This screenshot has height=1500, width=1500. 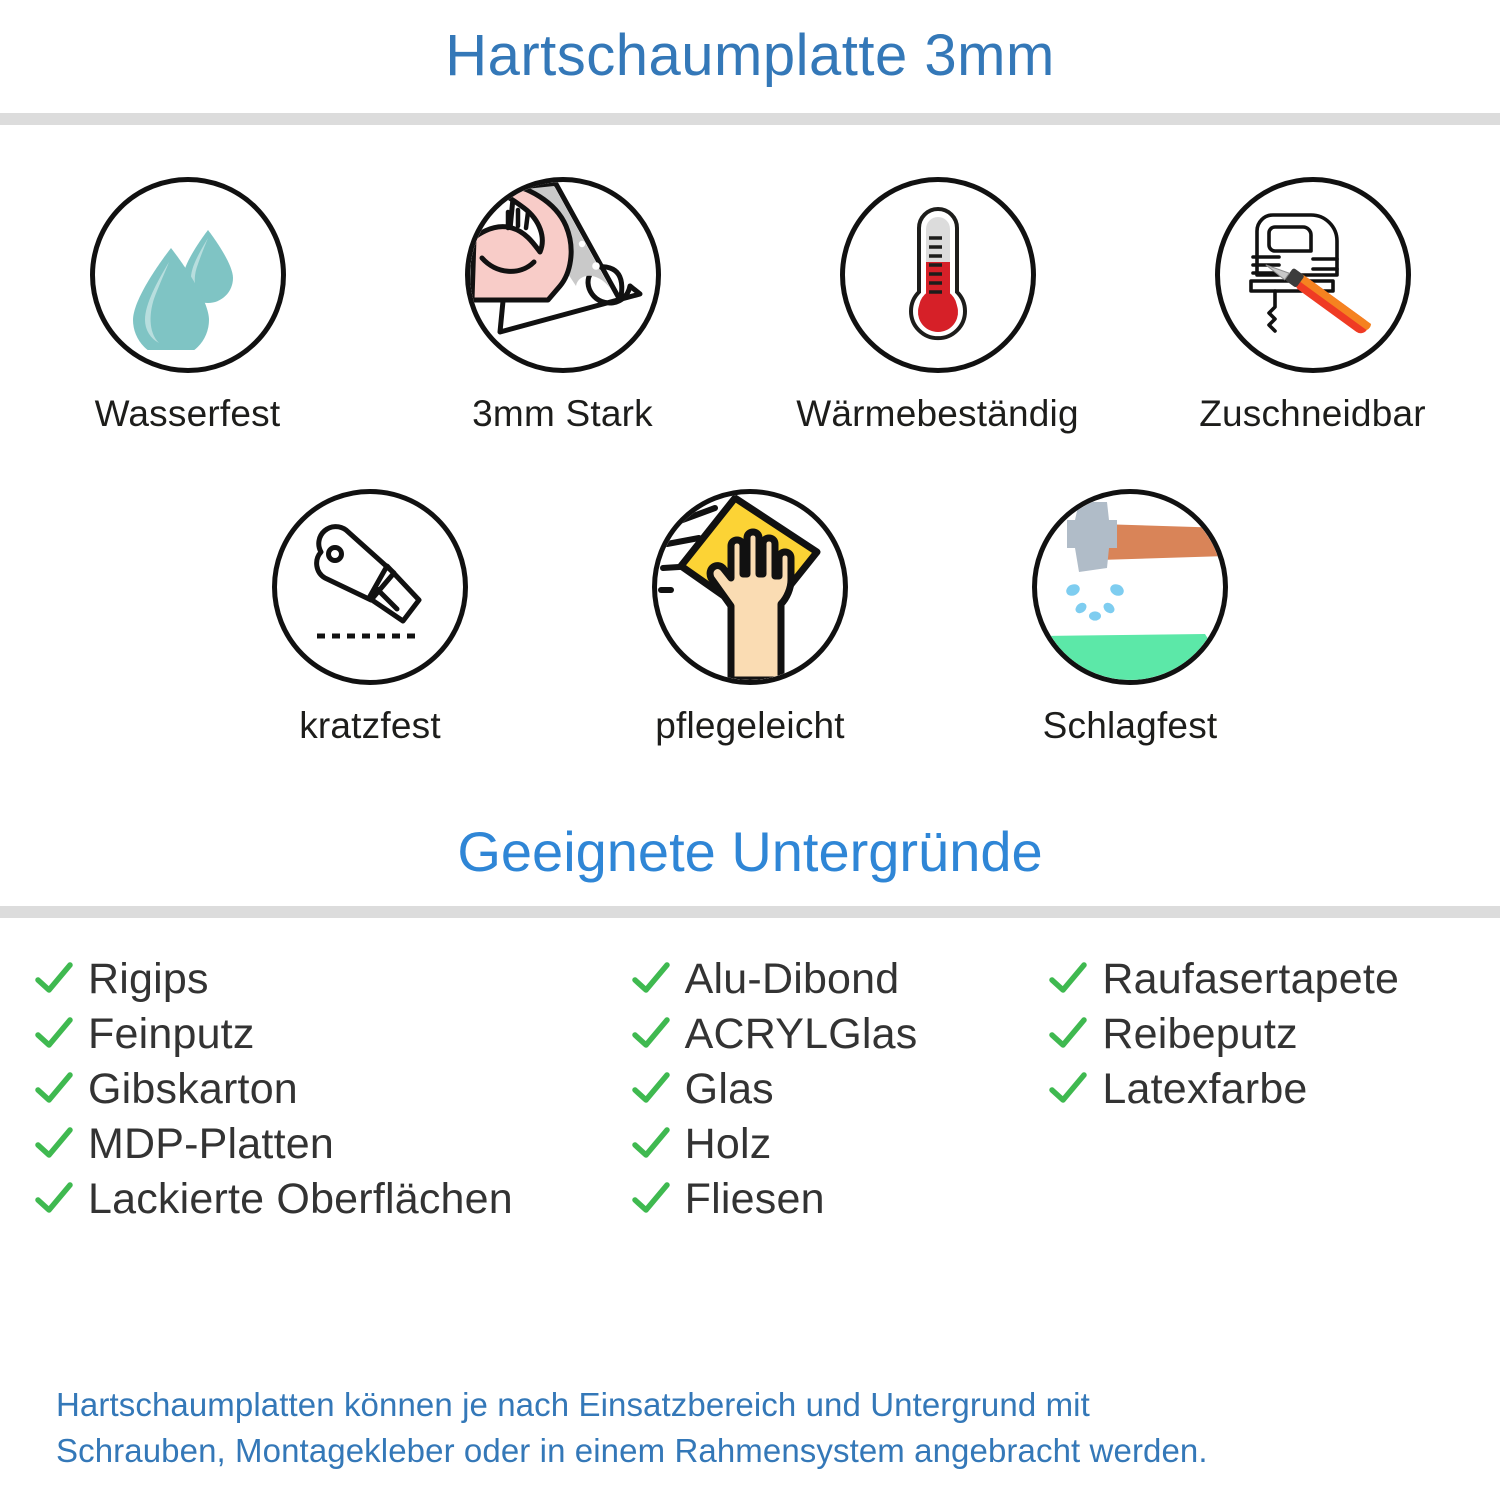 I want to click on feature-label: kratzfest, so click(x=370, y=725).